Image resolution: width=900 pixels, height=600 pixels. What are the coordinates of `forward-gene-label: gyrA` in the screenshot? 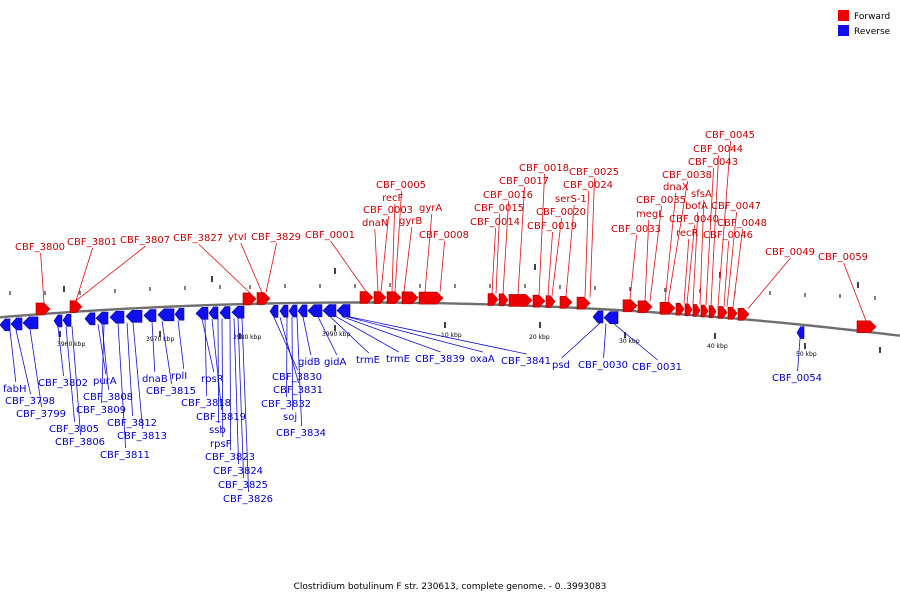 It's located at (430, 208).